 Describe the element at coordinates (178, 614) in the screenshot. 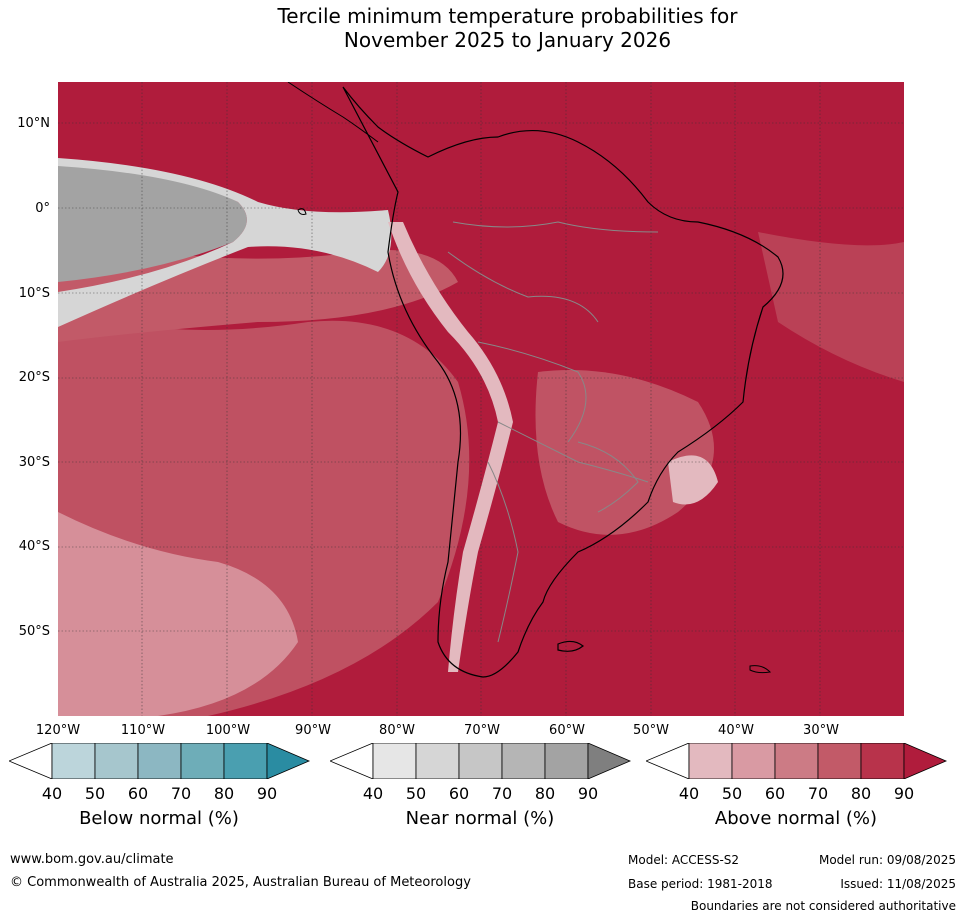

I see `patch-60-south-pacific` at that location.